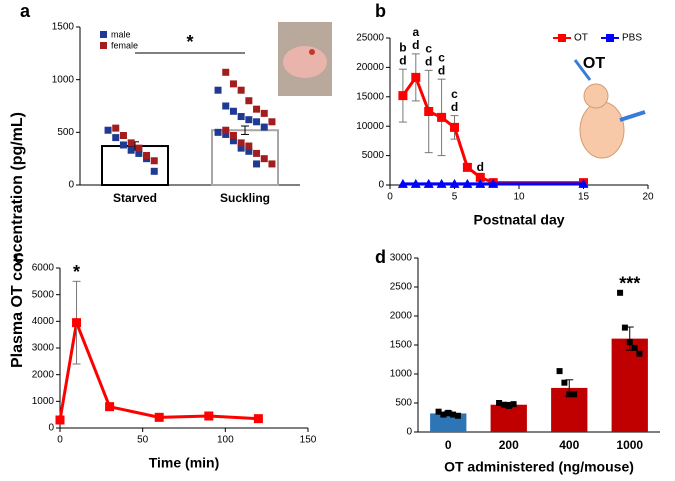 The width and height of the screenshot is (675, 481). Describe the element at coordinates (581, 38) in the screenshot. I see `legend-label: OT` at that location.